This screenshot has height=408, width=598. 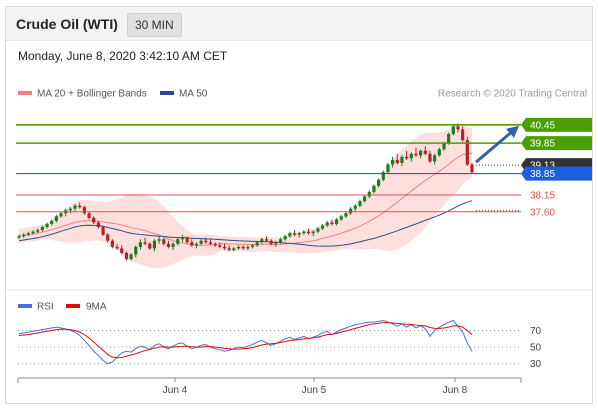 What do you see at coordinates (542, 166) in the screenshot?
I see `level-label-39.13: 39.13` at bounding box center [542, 166].